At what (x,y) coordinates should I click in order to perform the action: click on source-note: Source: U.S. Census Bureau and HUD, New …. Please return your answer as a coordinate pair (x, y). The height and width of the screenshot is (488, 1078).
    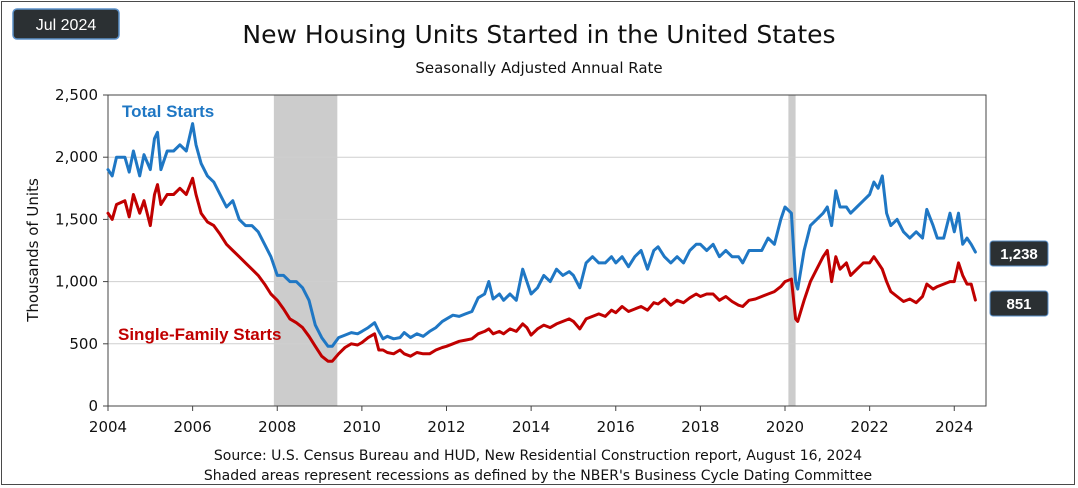
    Looking at the image, I should click on (538, 456).